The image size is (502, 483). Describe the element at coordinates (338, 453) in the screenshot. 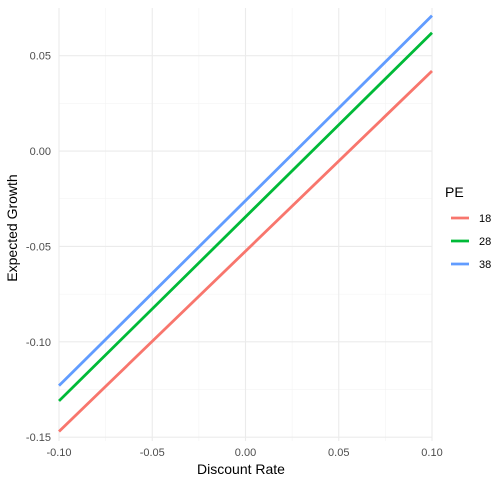

I see `x-tick-label: 0.05` at that location.